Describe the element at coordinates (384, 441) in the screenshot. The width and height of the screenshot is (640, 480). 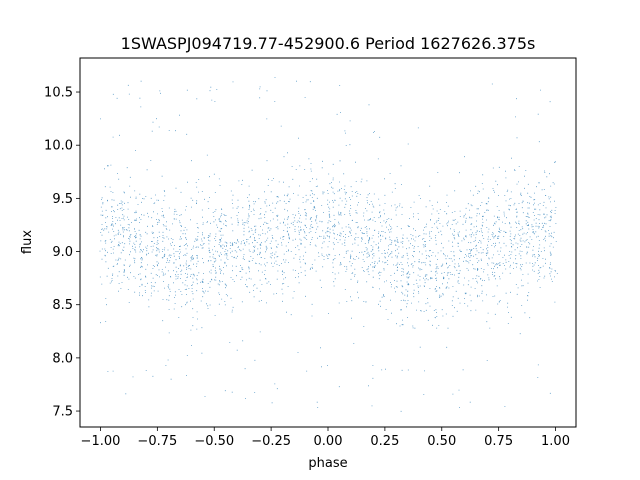
I see `x-tick-label: 0.25` at that location.